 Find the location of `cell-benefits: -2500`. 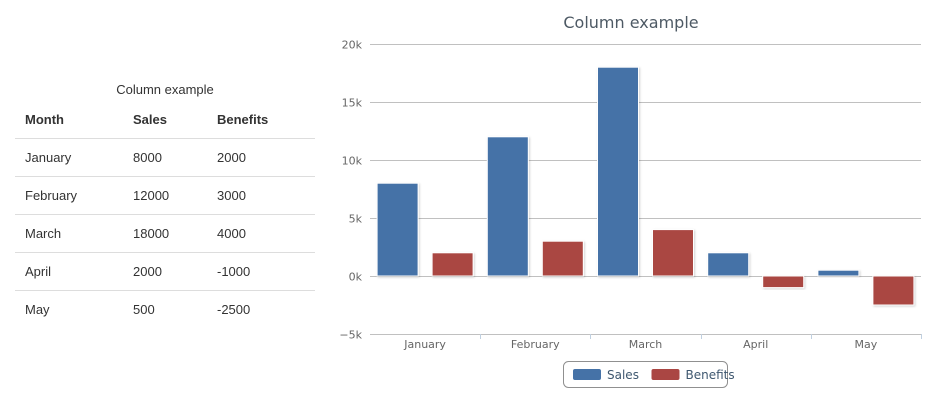

cell-benefits: -2500 is located at coordinates (234, 309).